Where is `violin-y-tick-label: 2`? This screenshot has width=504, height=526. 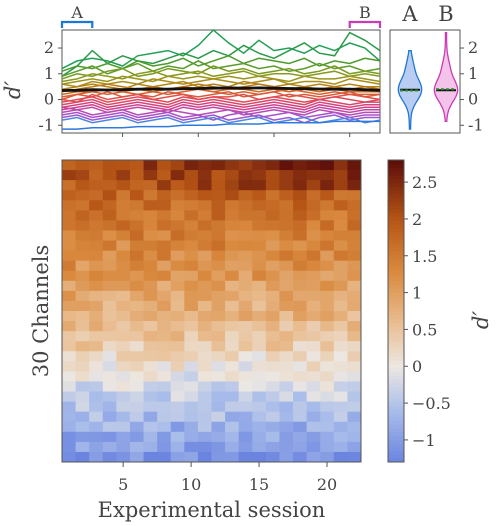
violin-y-tick-label: 2 is located at coordinates (473, 47).